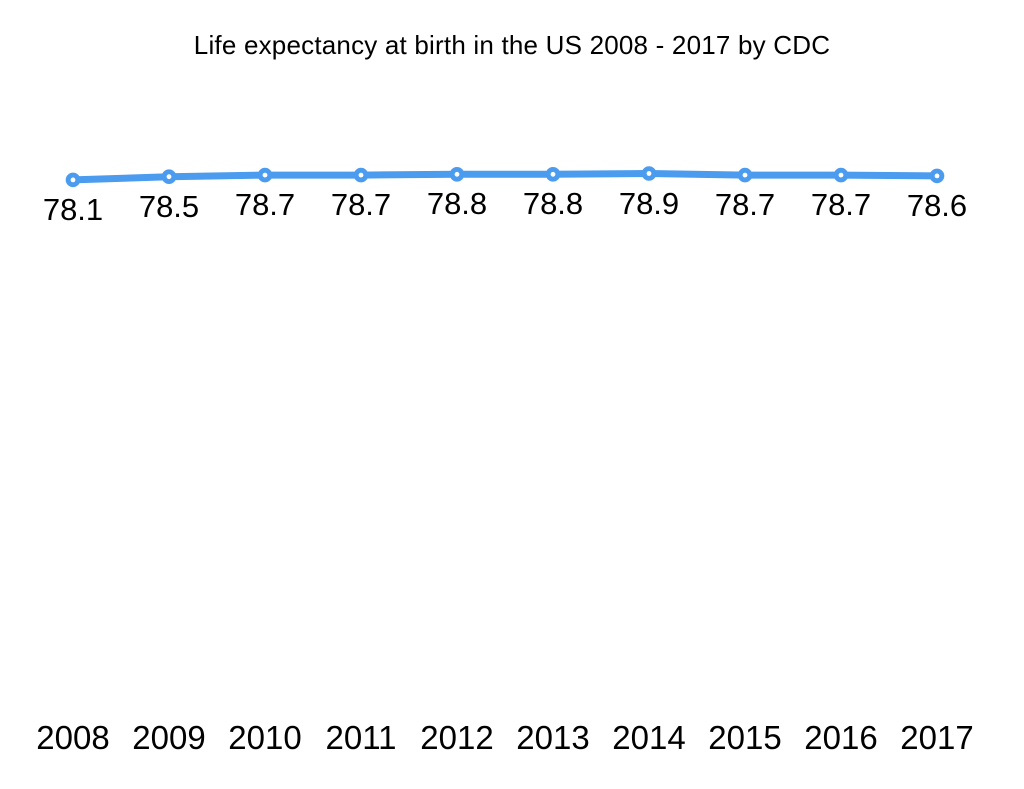  What do you see at coordinates (649, 737) in the screenshot?
I see `x-axis-tick-label: 2014` at bounding box center [649, 737].